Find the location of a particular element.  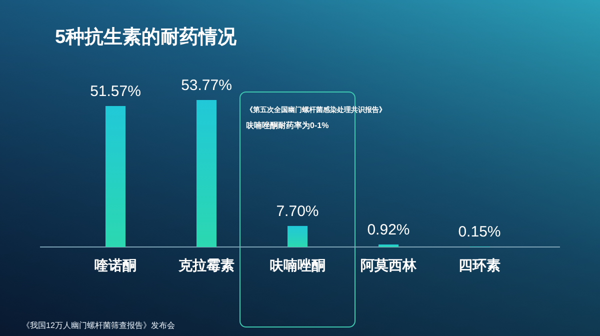

chart-title: 5种抗生素的耐药情况 is located at coordinates (146, 37).